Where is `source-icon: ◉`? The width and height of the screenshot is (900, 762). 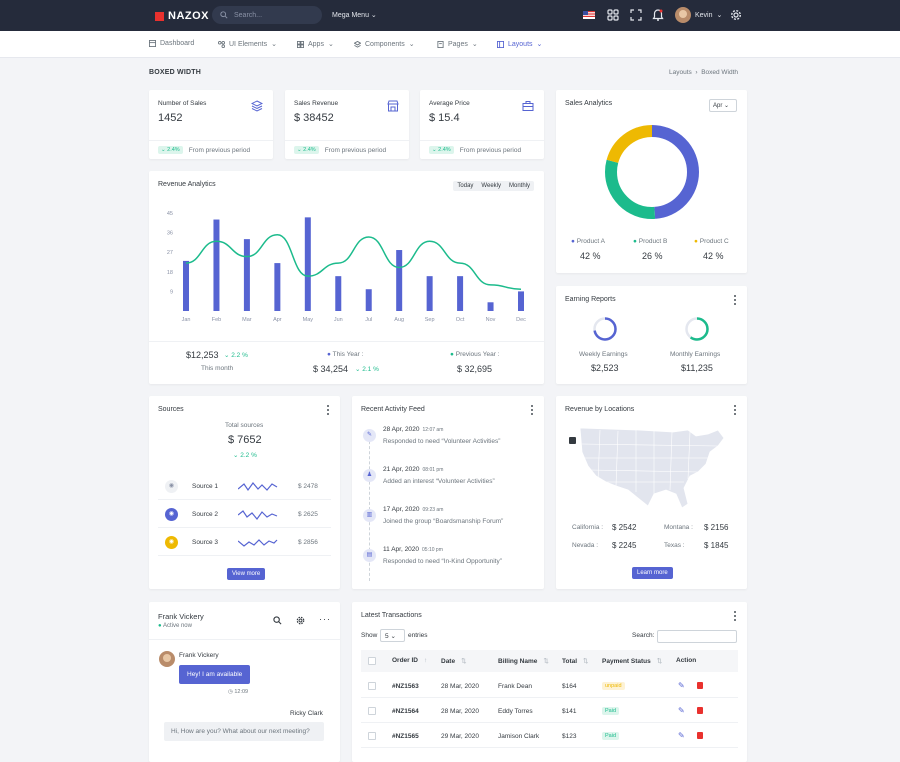 source-icon: ◉ is located at coordinates (171, 514).